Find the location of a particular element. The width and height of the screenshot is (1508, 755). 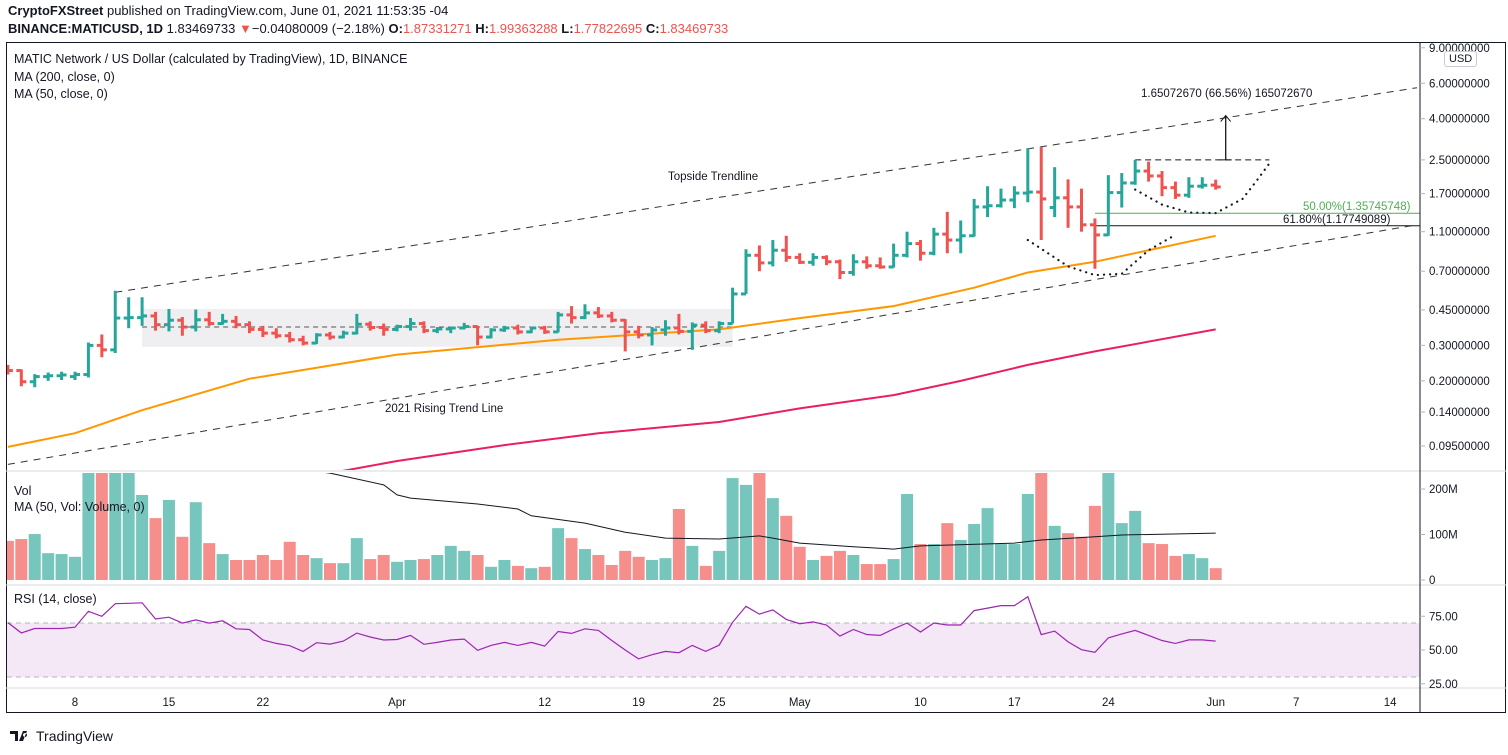

open-value: 1.87331271 is located at coordinates (437, 28).